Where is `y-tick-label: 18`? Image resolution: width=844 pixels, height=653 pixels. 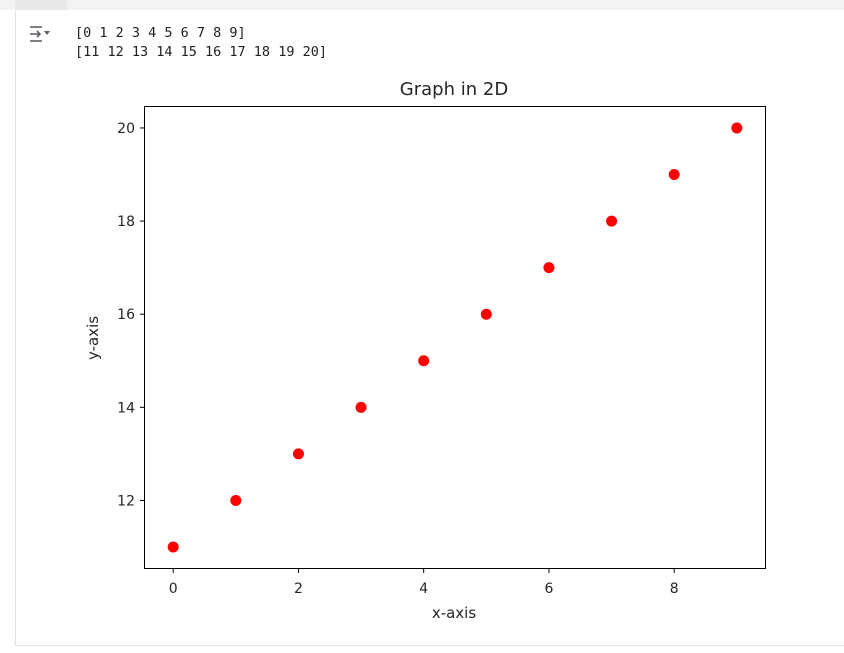 y-tick-label: 18 is located at coordinates (126, 222).